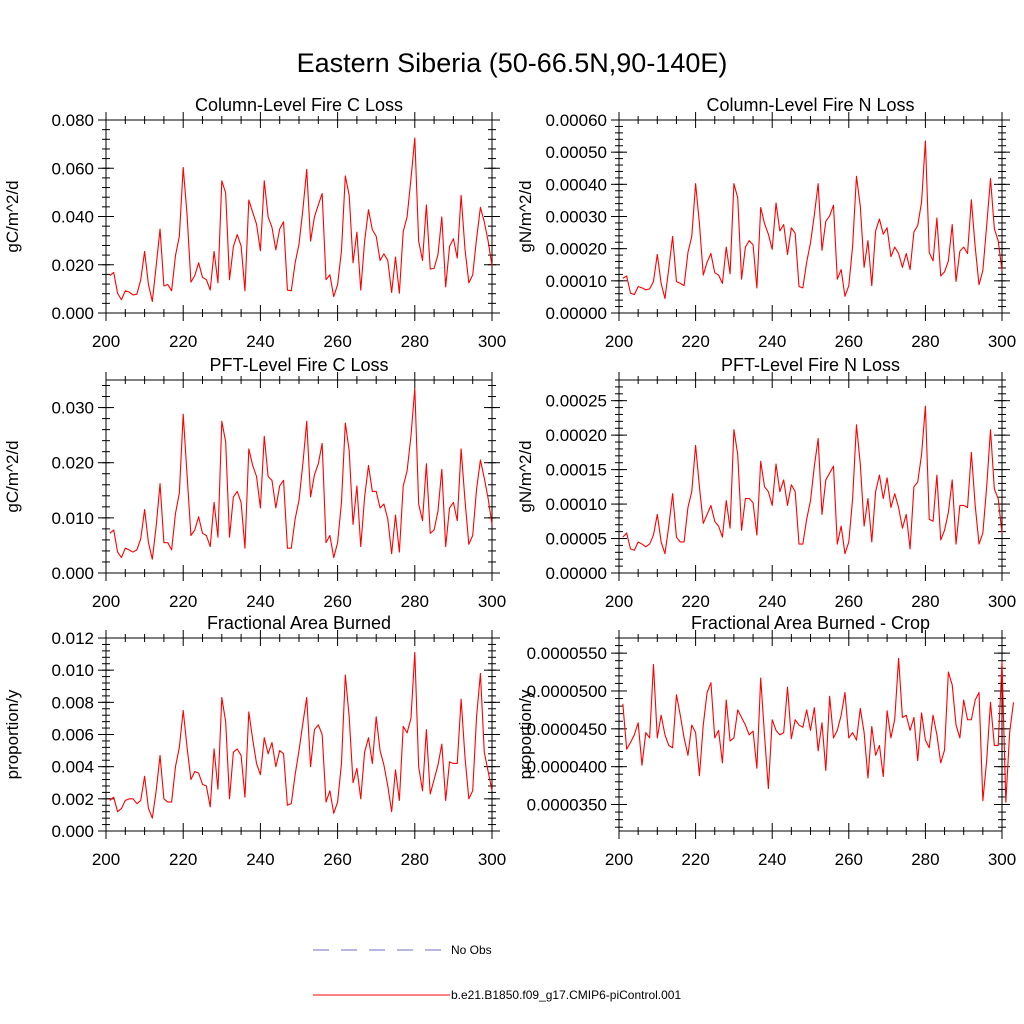 The height and width of the screenshot is (1024, 1024). What do you see at coordinates (567, 805) in the screenshot?
I see `y-tick-label: 0.0000350` at bounding box center [567, 805].